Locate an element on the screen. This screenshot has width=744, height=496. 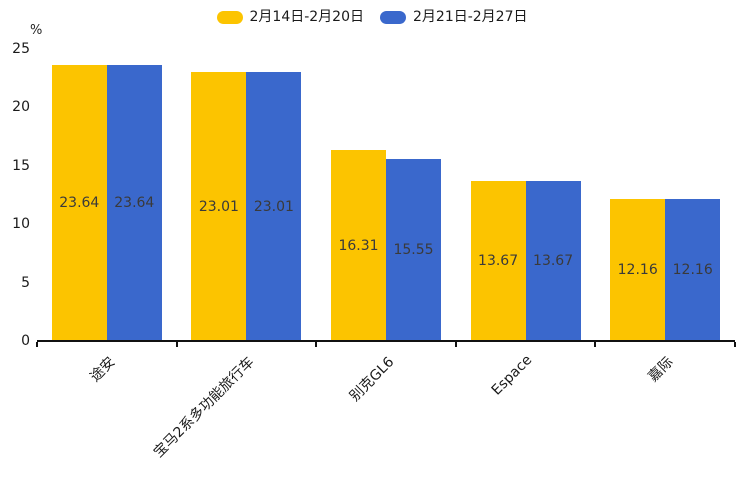
y-axis-unit-label: % is located at coordinates (36, 30).